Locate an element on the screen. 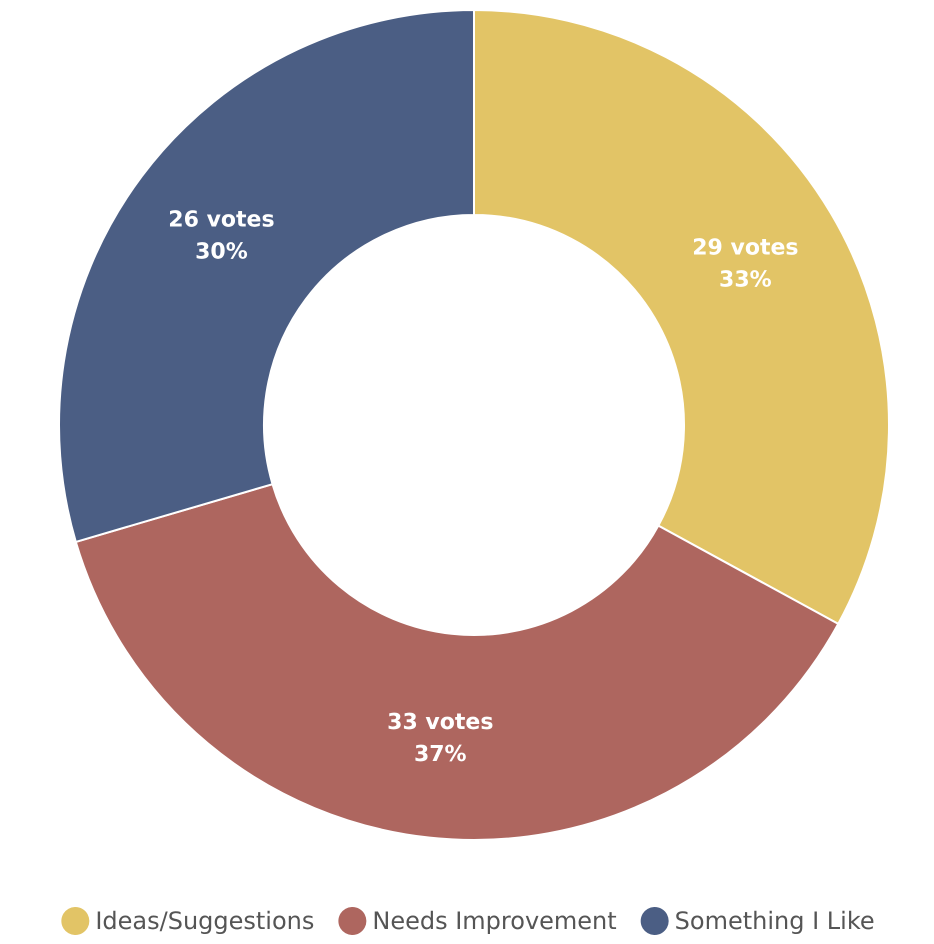 This screenshot has width=934, height=944. data-label: 29 votes 33% is located at coordinates (745, 264).